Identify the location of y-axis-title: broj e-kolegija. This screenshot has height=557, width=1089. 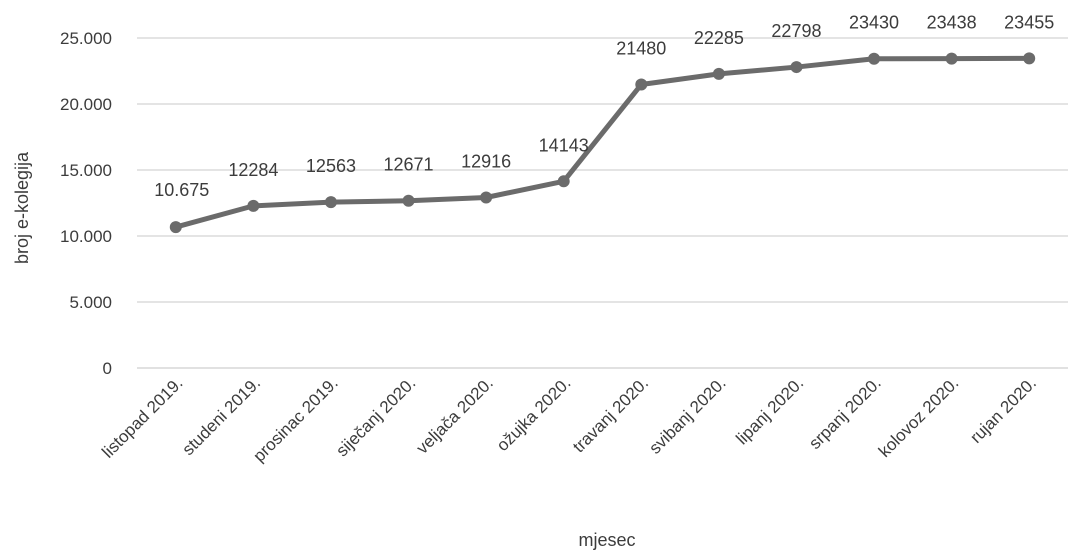
(22, 207).